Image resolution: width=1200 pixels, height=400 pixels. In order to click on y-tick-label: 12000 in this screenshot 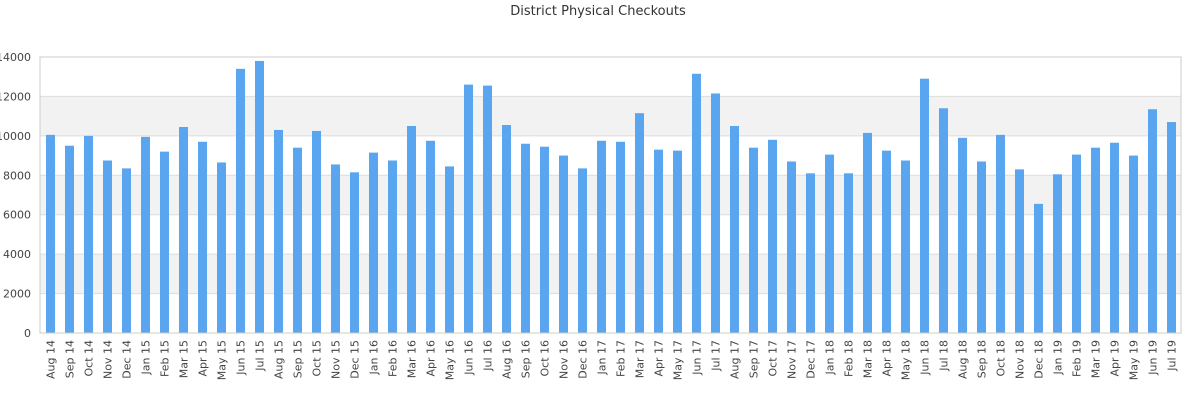, I will do `click(15, 96)`.